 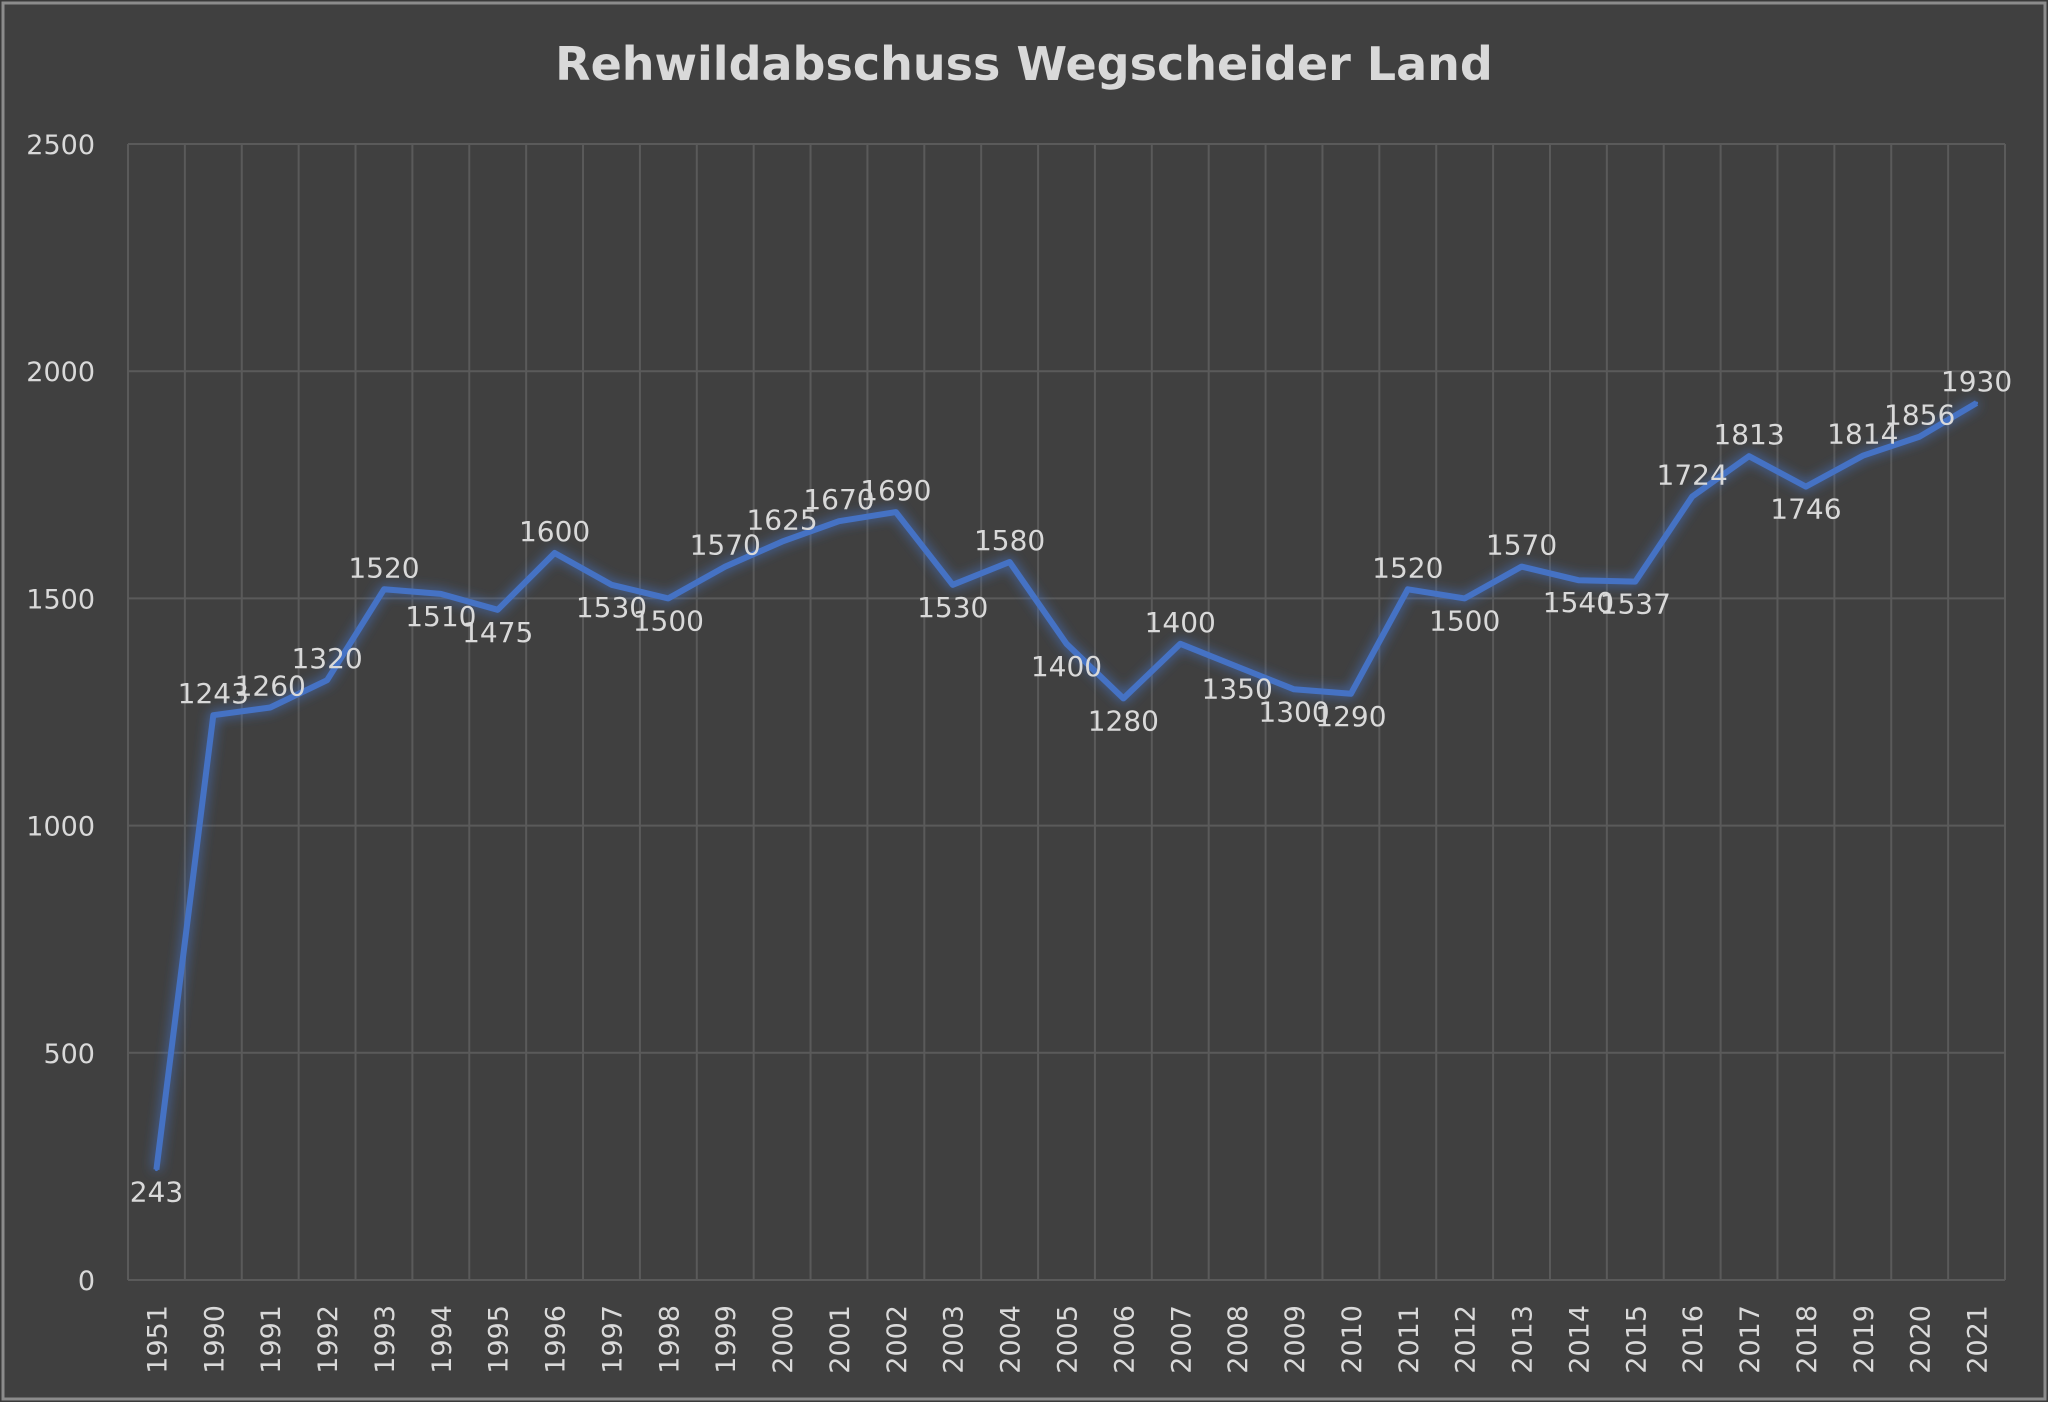 I want to click on x-tick-label: 2005, so click(x=1068, y=1339).